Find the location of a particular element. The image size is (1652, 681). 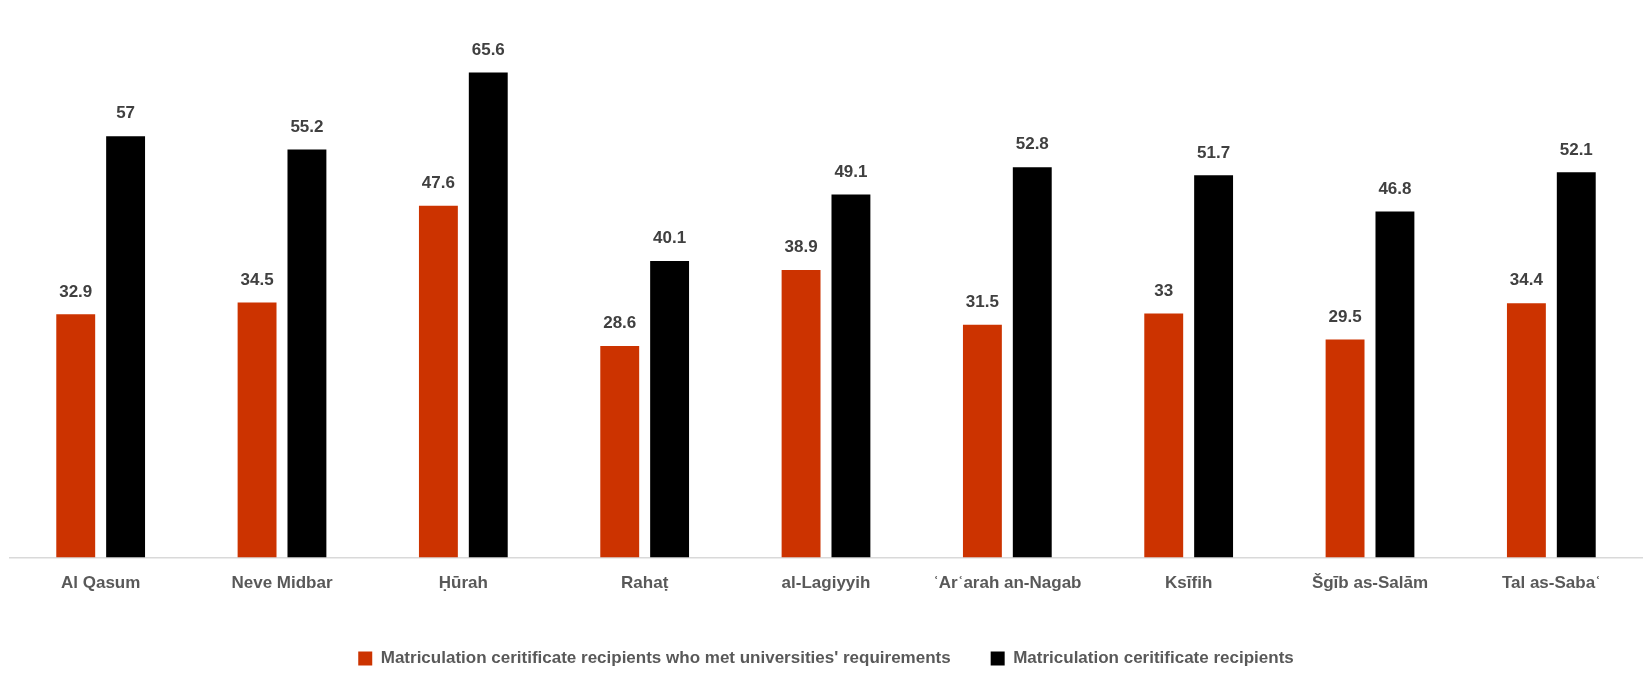

x-tick-label: Rahaṭ is located at coordinates (645, 583).